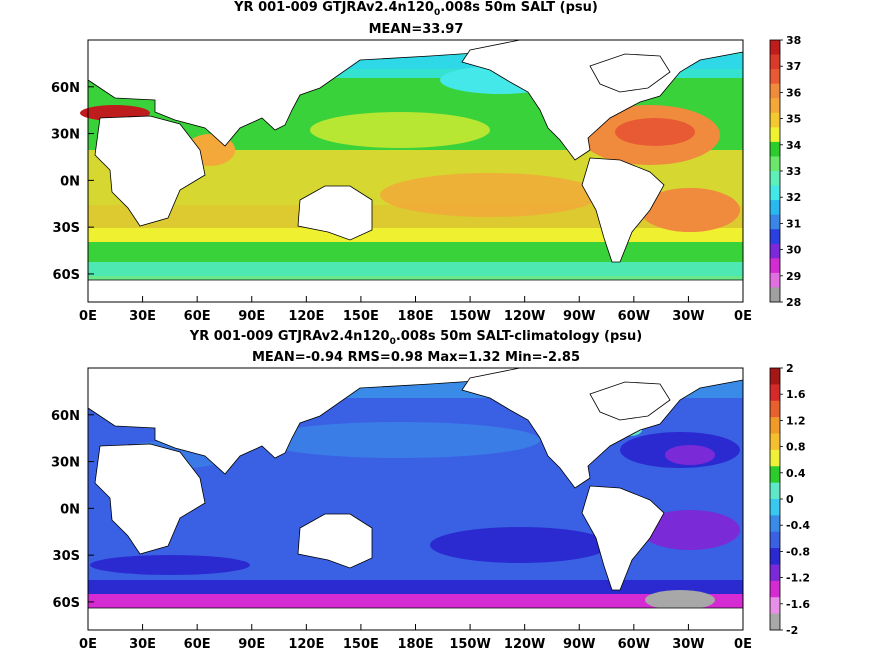 The height and width of the screenshot is (656, 875). Describe the element at coordinates (796, 394) in the screenshot. I see `colorbar-label: 1.6` at that location.